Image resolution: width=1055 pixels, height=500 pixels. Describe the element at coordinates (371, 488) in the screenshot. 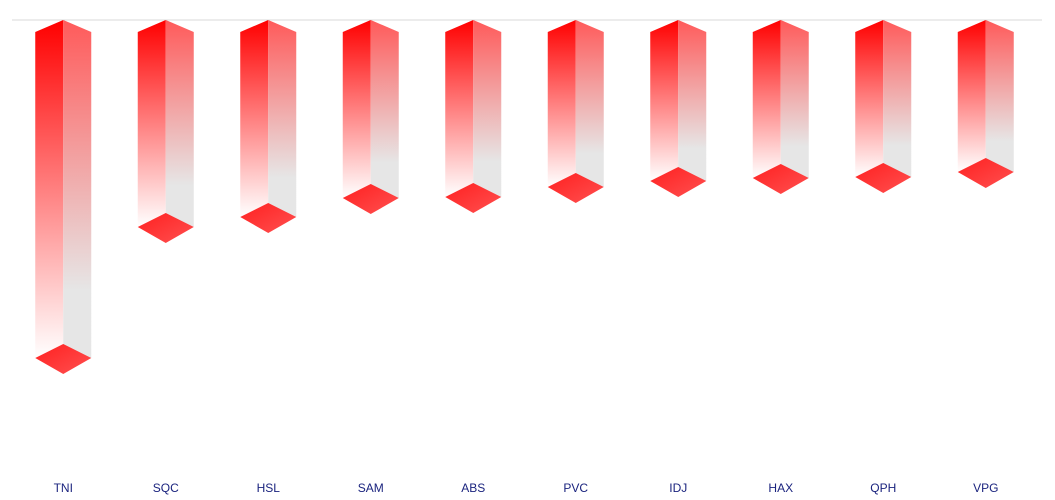

I see `x-tick-label: SAM` at that location.